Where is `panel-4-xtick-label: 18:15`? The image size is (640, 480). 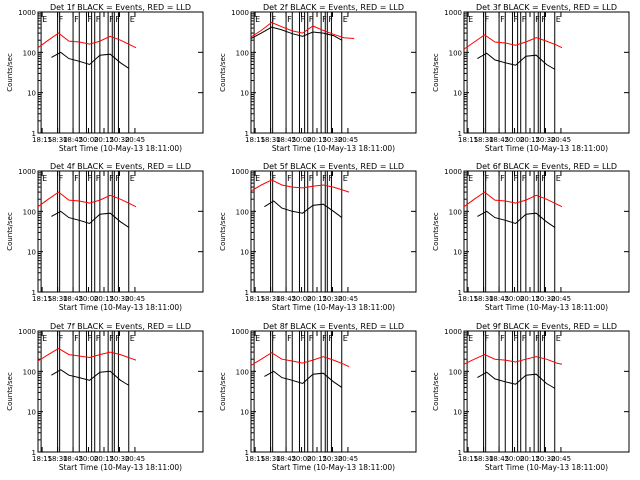
panel-4-xtick-label: 18:15 is located at coordinates (42, 299).